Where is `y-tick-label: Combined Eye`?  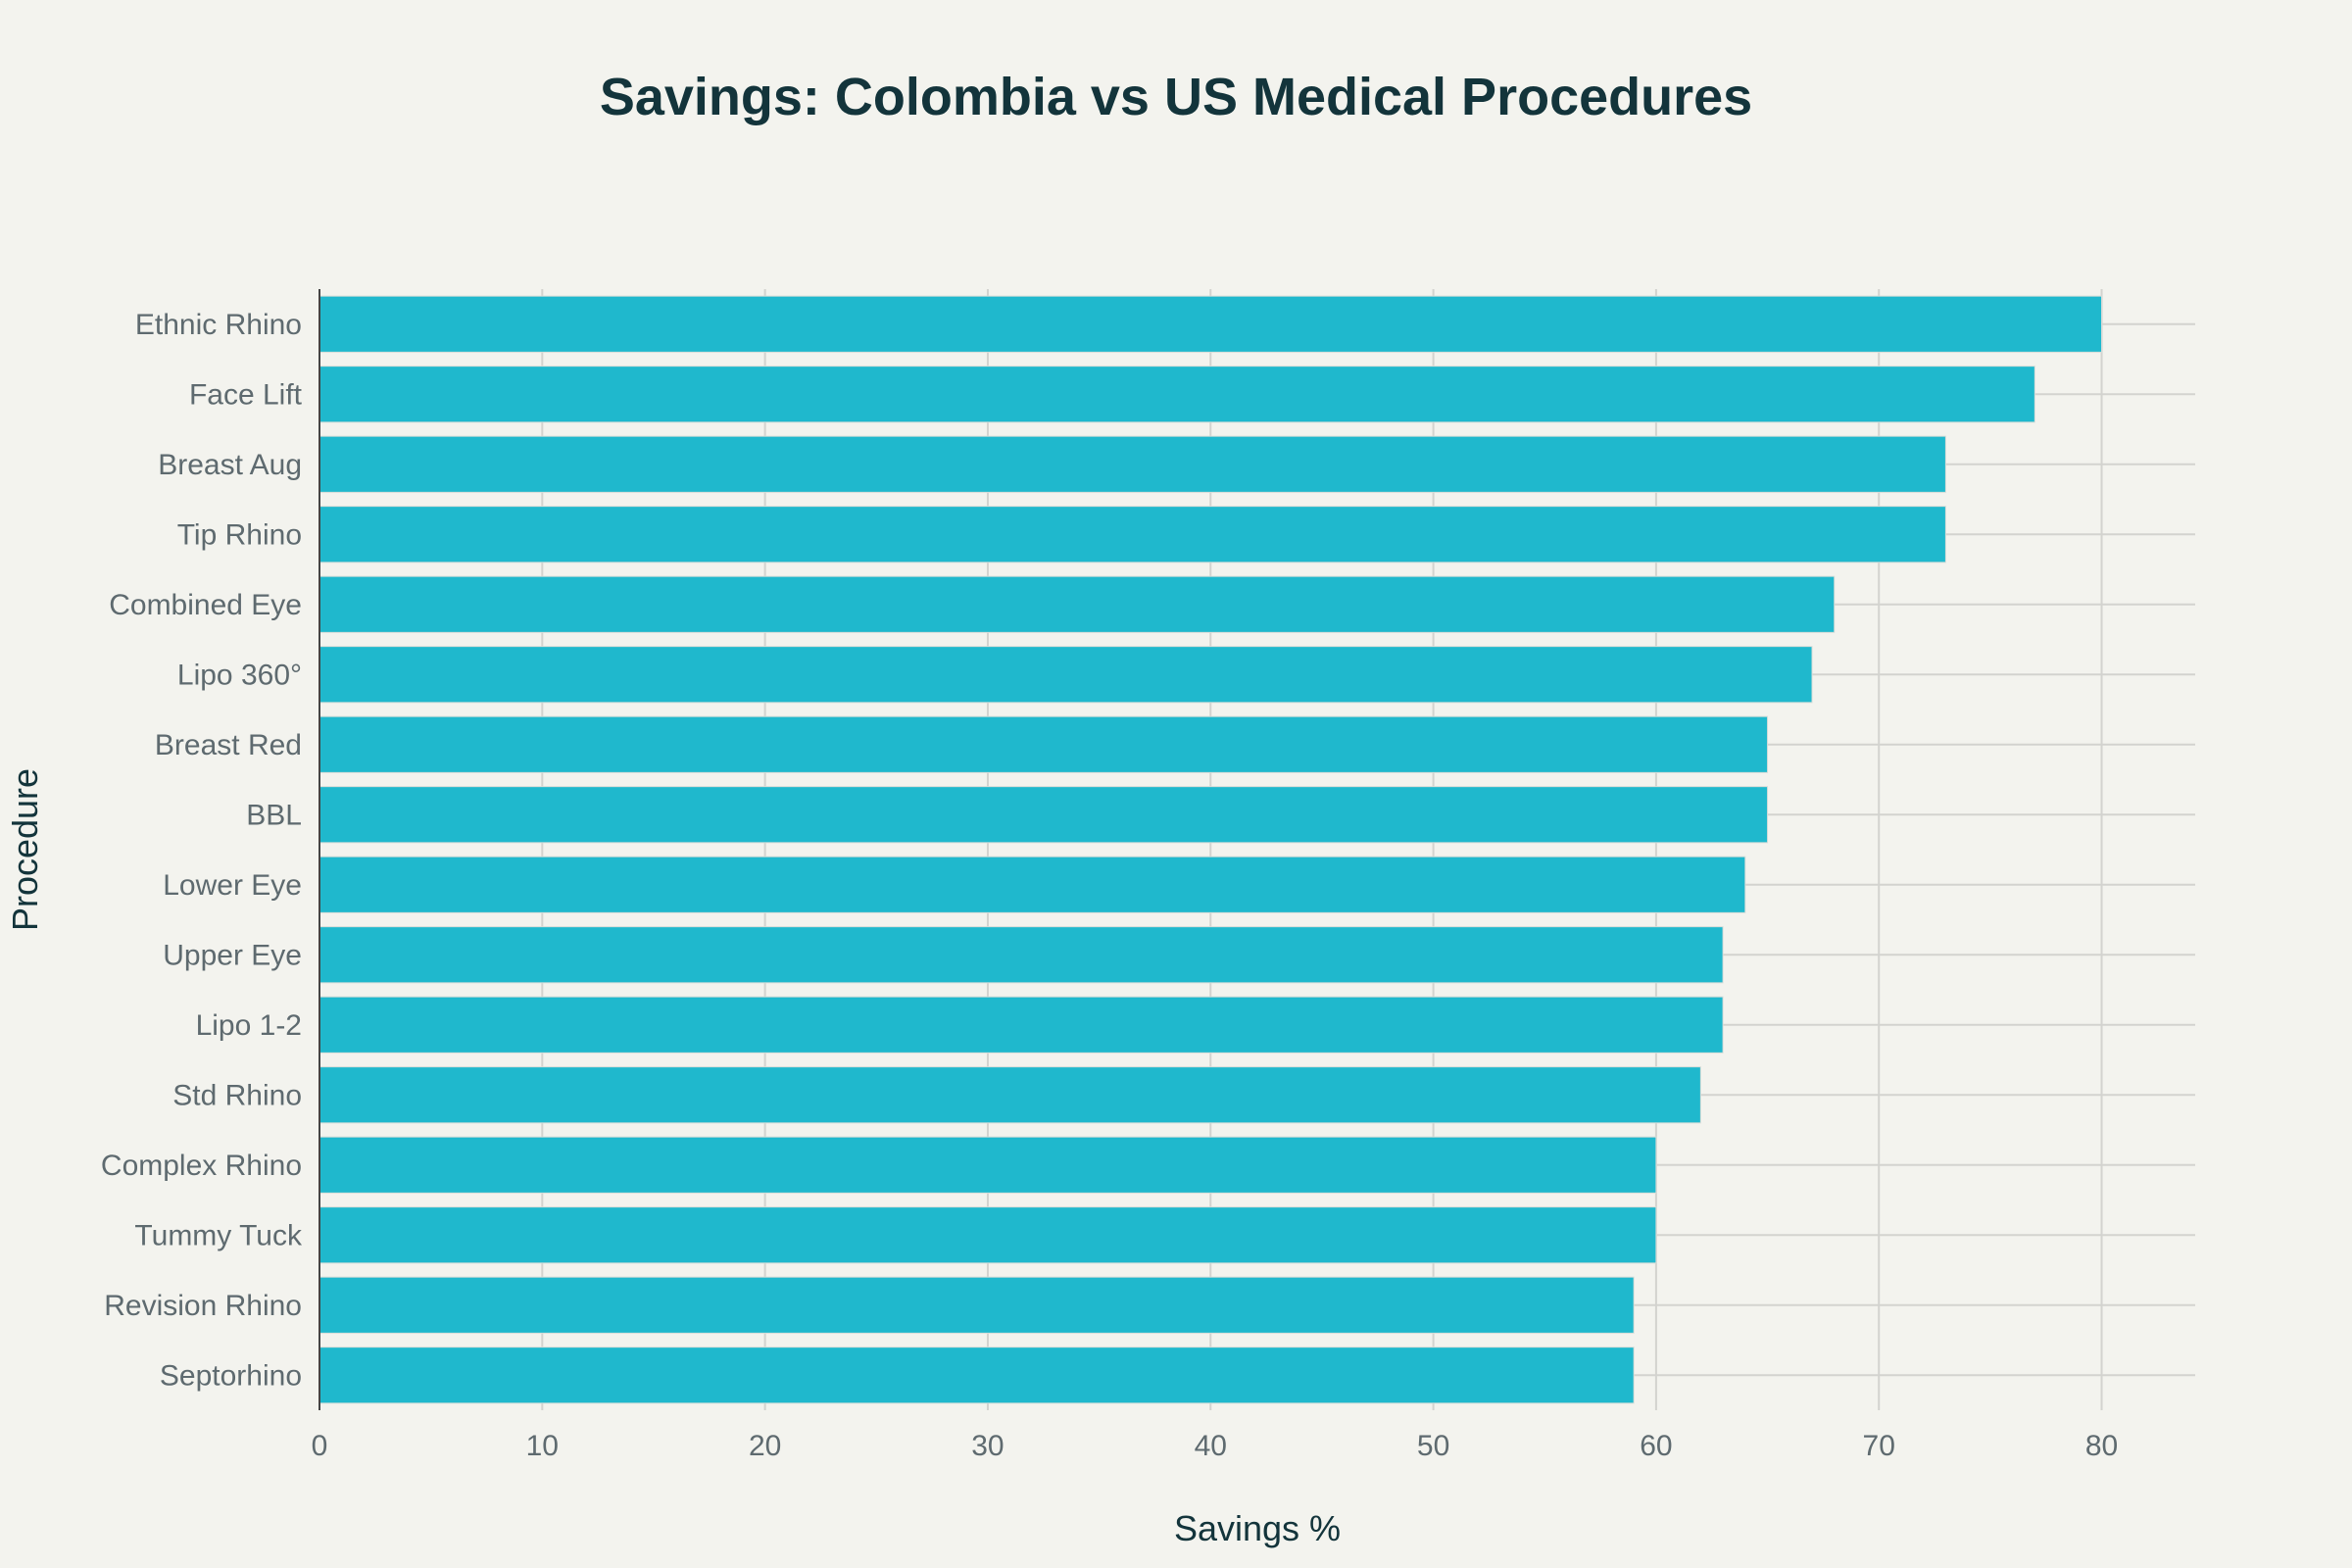
y-tick-label: Combined Eye is located at coordinates (205, 605).